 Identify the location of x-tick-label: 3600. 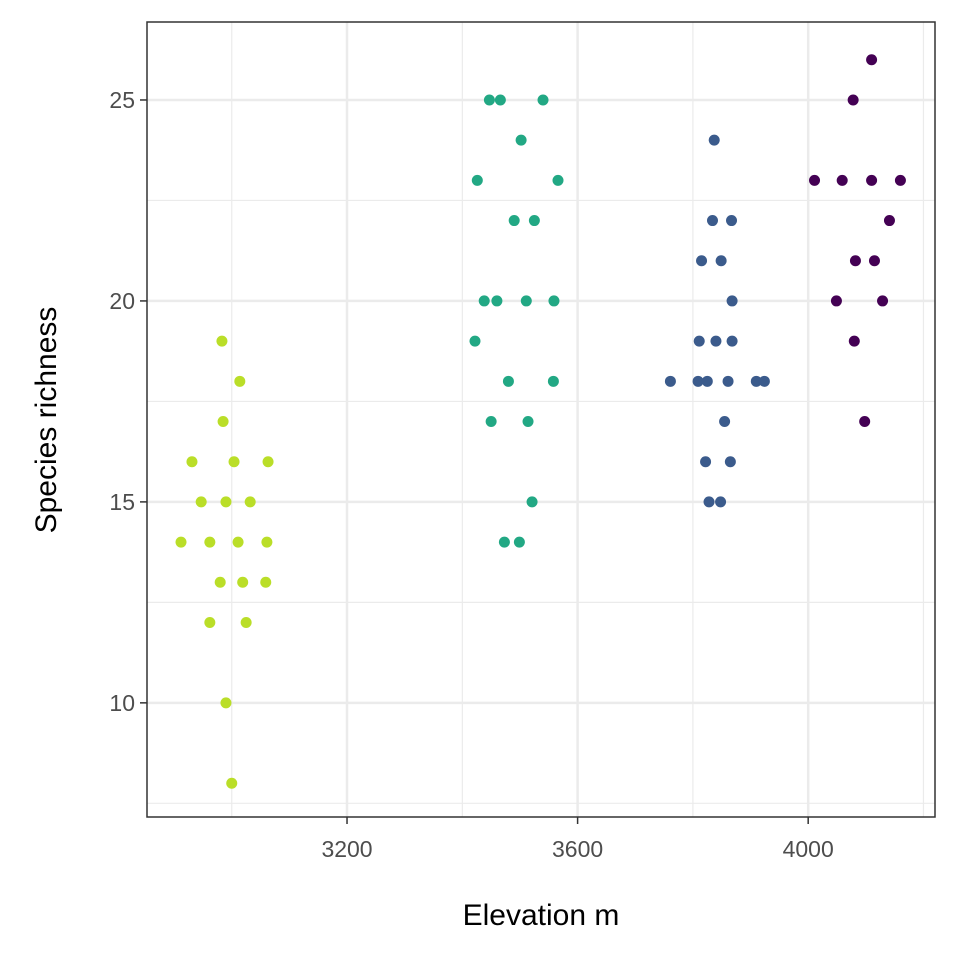
(577, 849).